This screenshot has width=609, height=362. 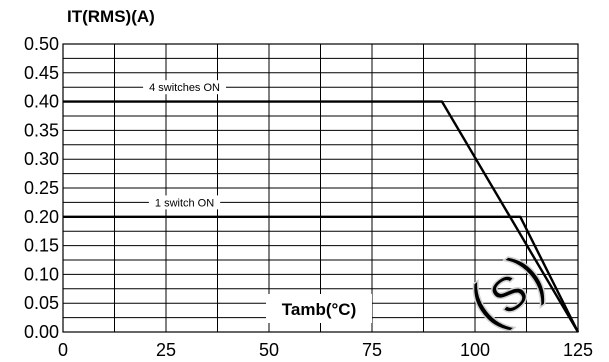 I want to click on y-tick-label: 0.10, so click(x=41, y=274).